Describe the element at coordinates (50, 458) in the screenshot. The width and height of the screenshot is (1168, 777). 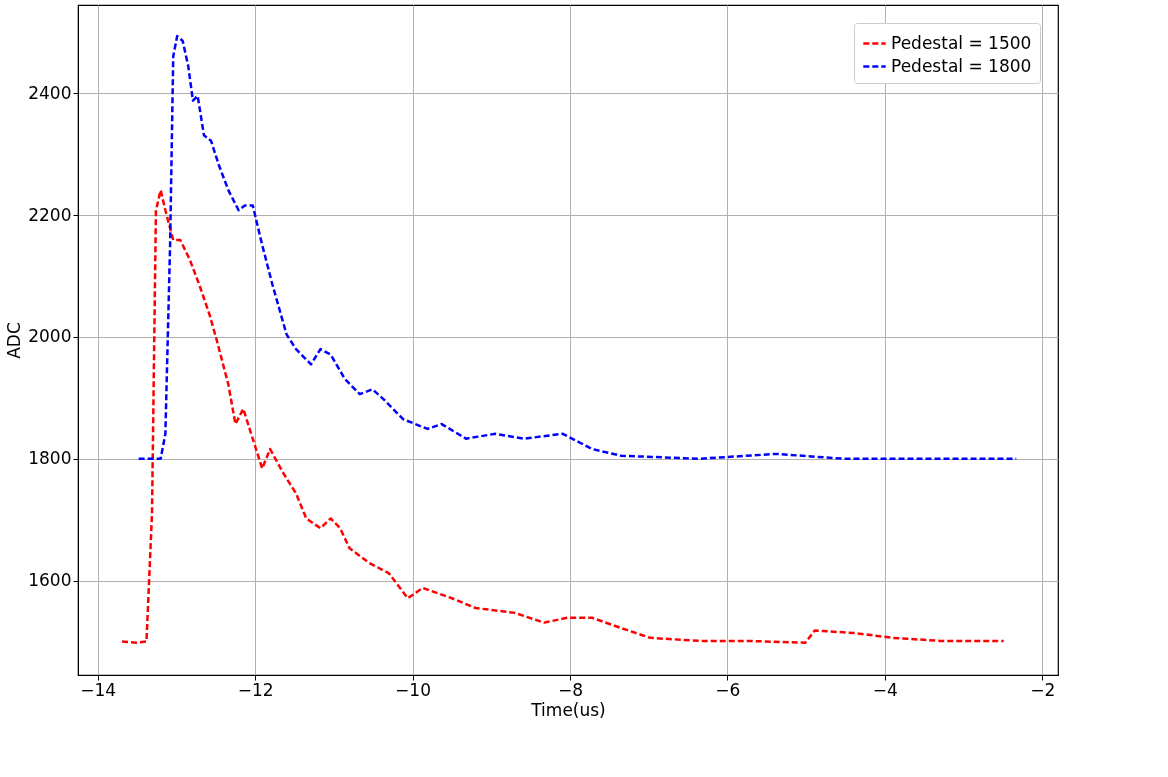
I see `y-tick-label: 1800` at that location.